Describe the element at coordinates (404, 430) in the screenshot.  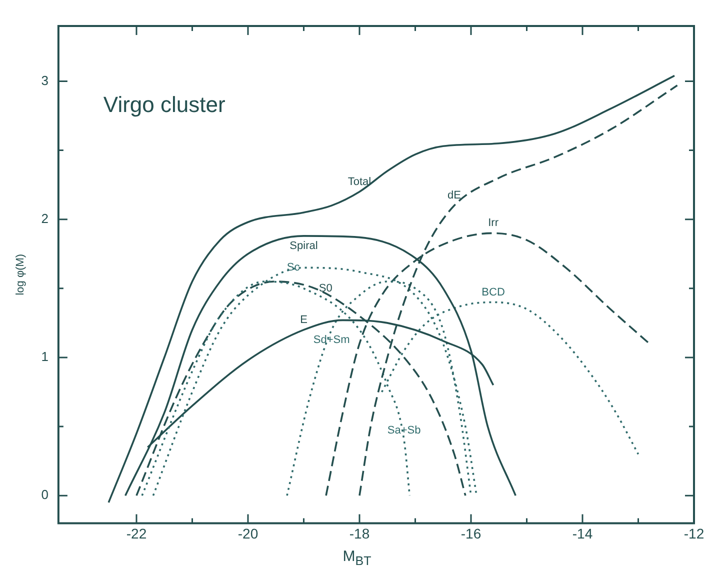
I see `series-label: Sa+Sb` at that location.